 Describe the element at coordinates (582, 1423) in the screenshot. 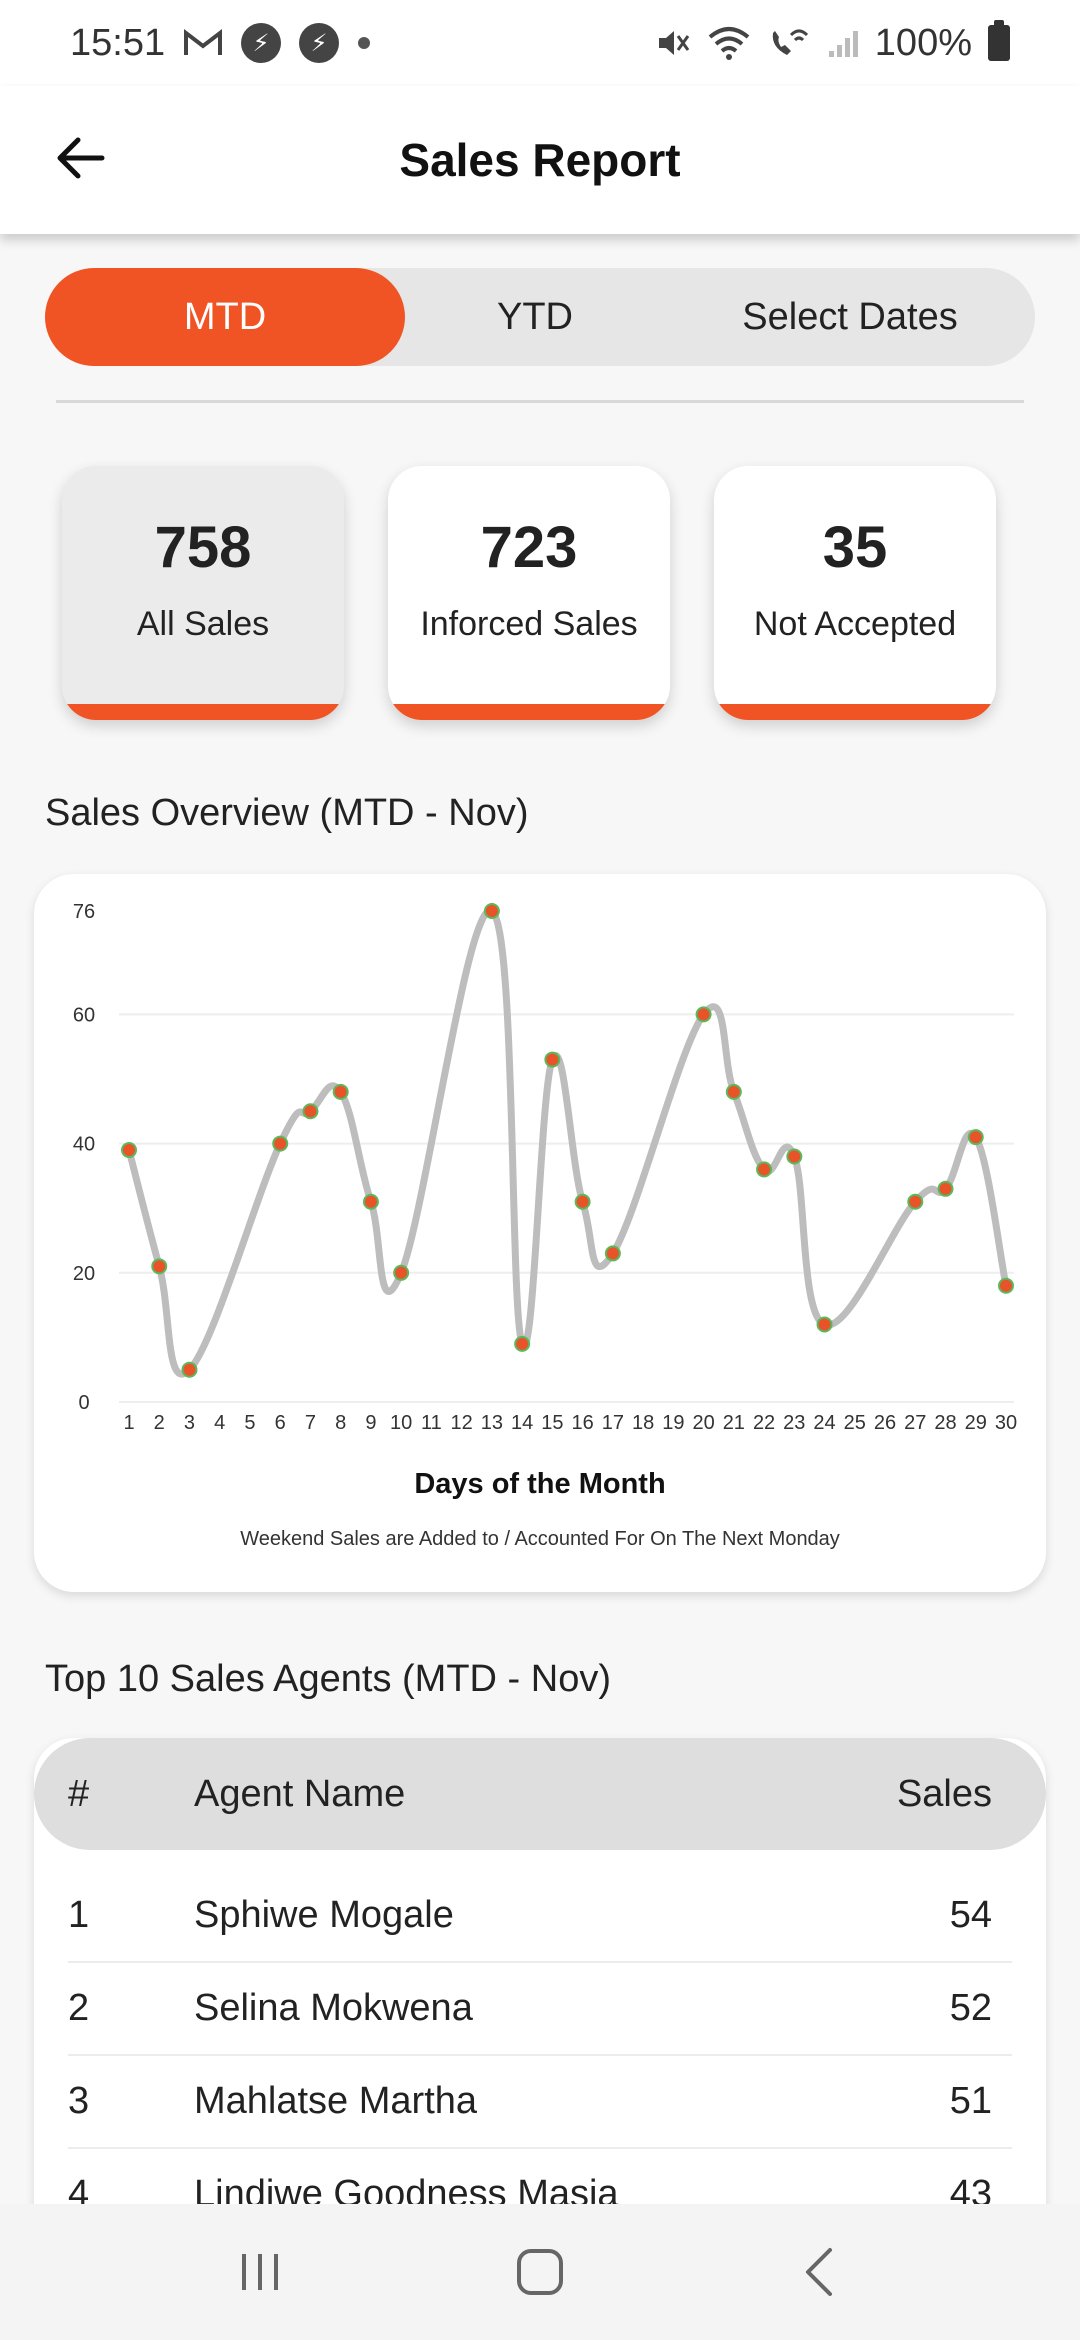

I see `x-tick-label: 16` at that location.